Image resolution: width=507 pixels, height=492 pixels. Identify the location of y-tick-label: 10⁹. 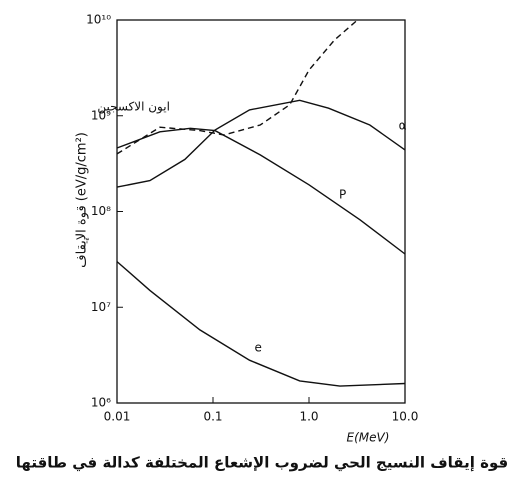
(101, 115).